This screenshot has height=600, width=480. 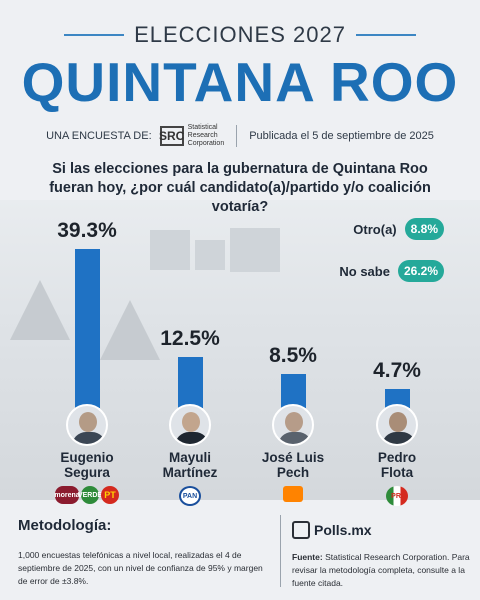 What do you see at coordinates (280, 551) in the screenshot?
I see `footer-divider` at bounding box center [280, 551].